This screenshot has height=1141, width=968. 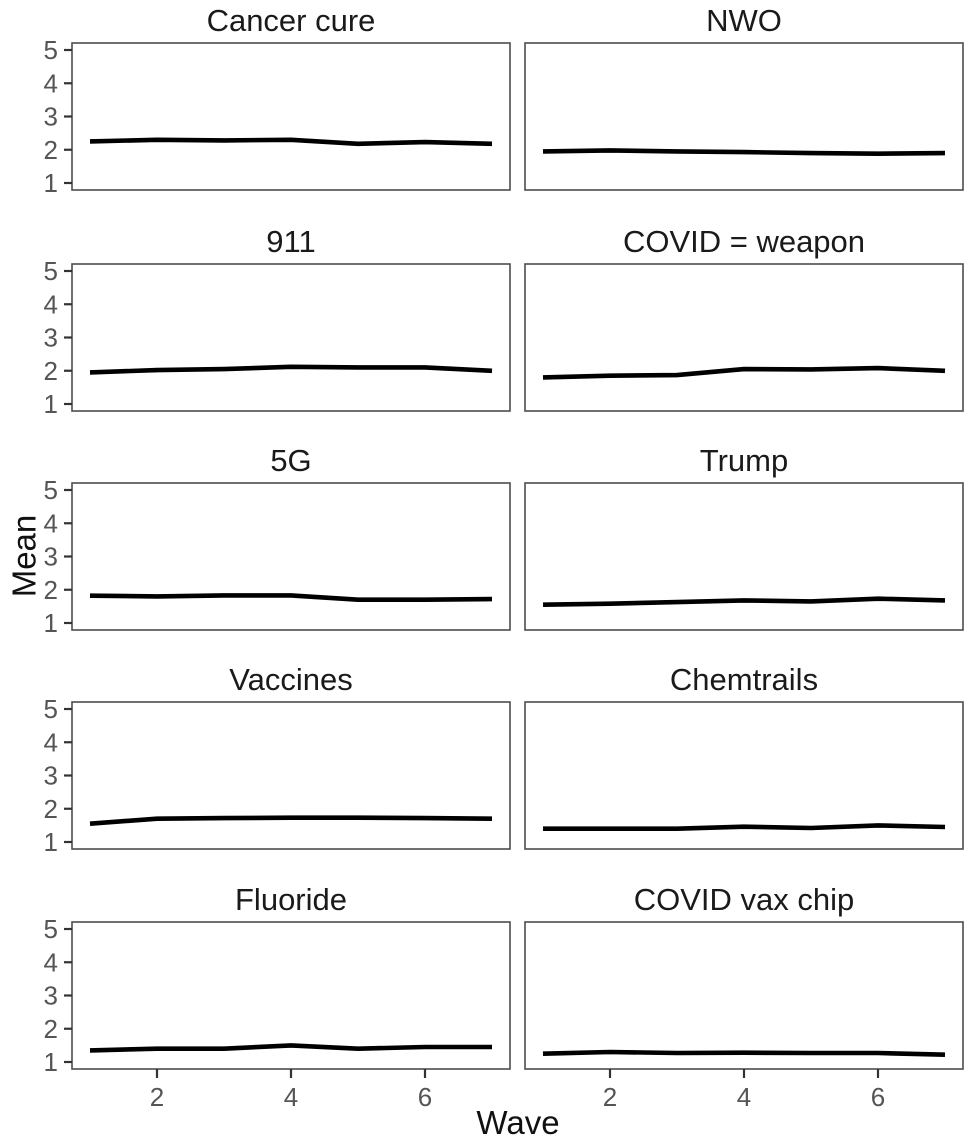 I want to click on facet-title: 911, so click(x=290, y=241).